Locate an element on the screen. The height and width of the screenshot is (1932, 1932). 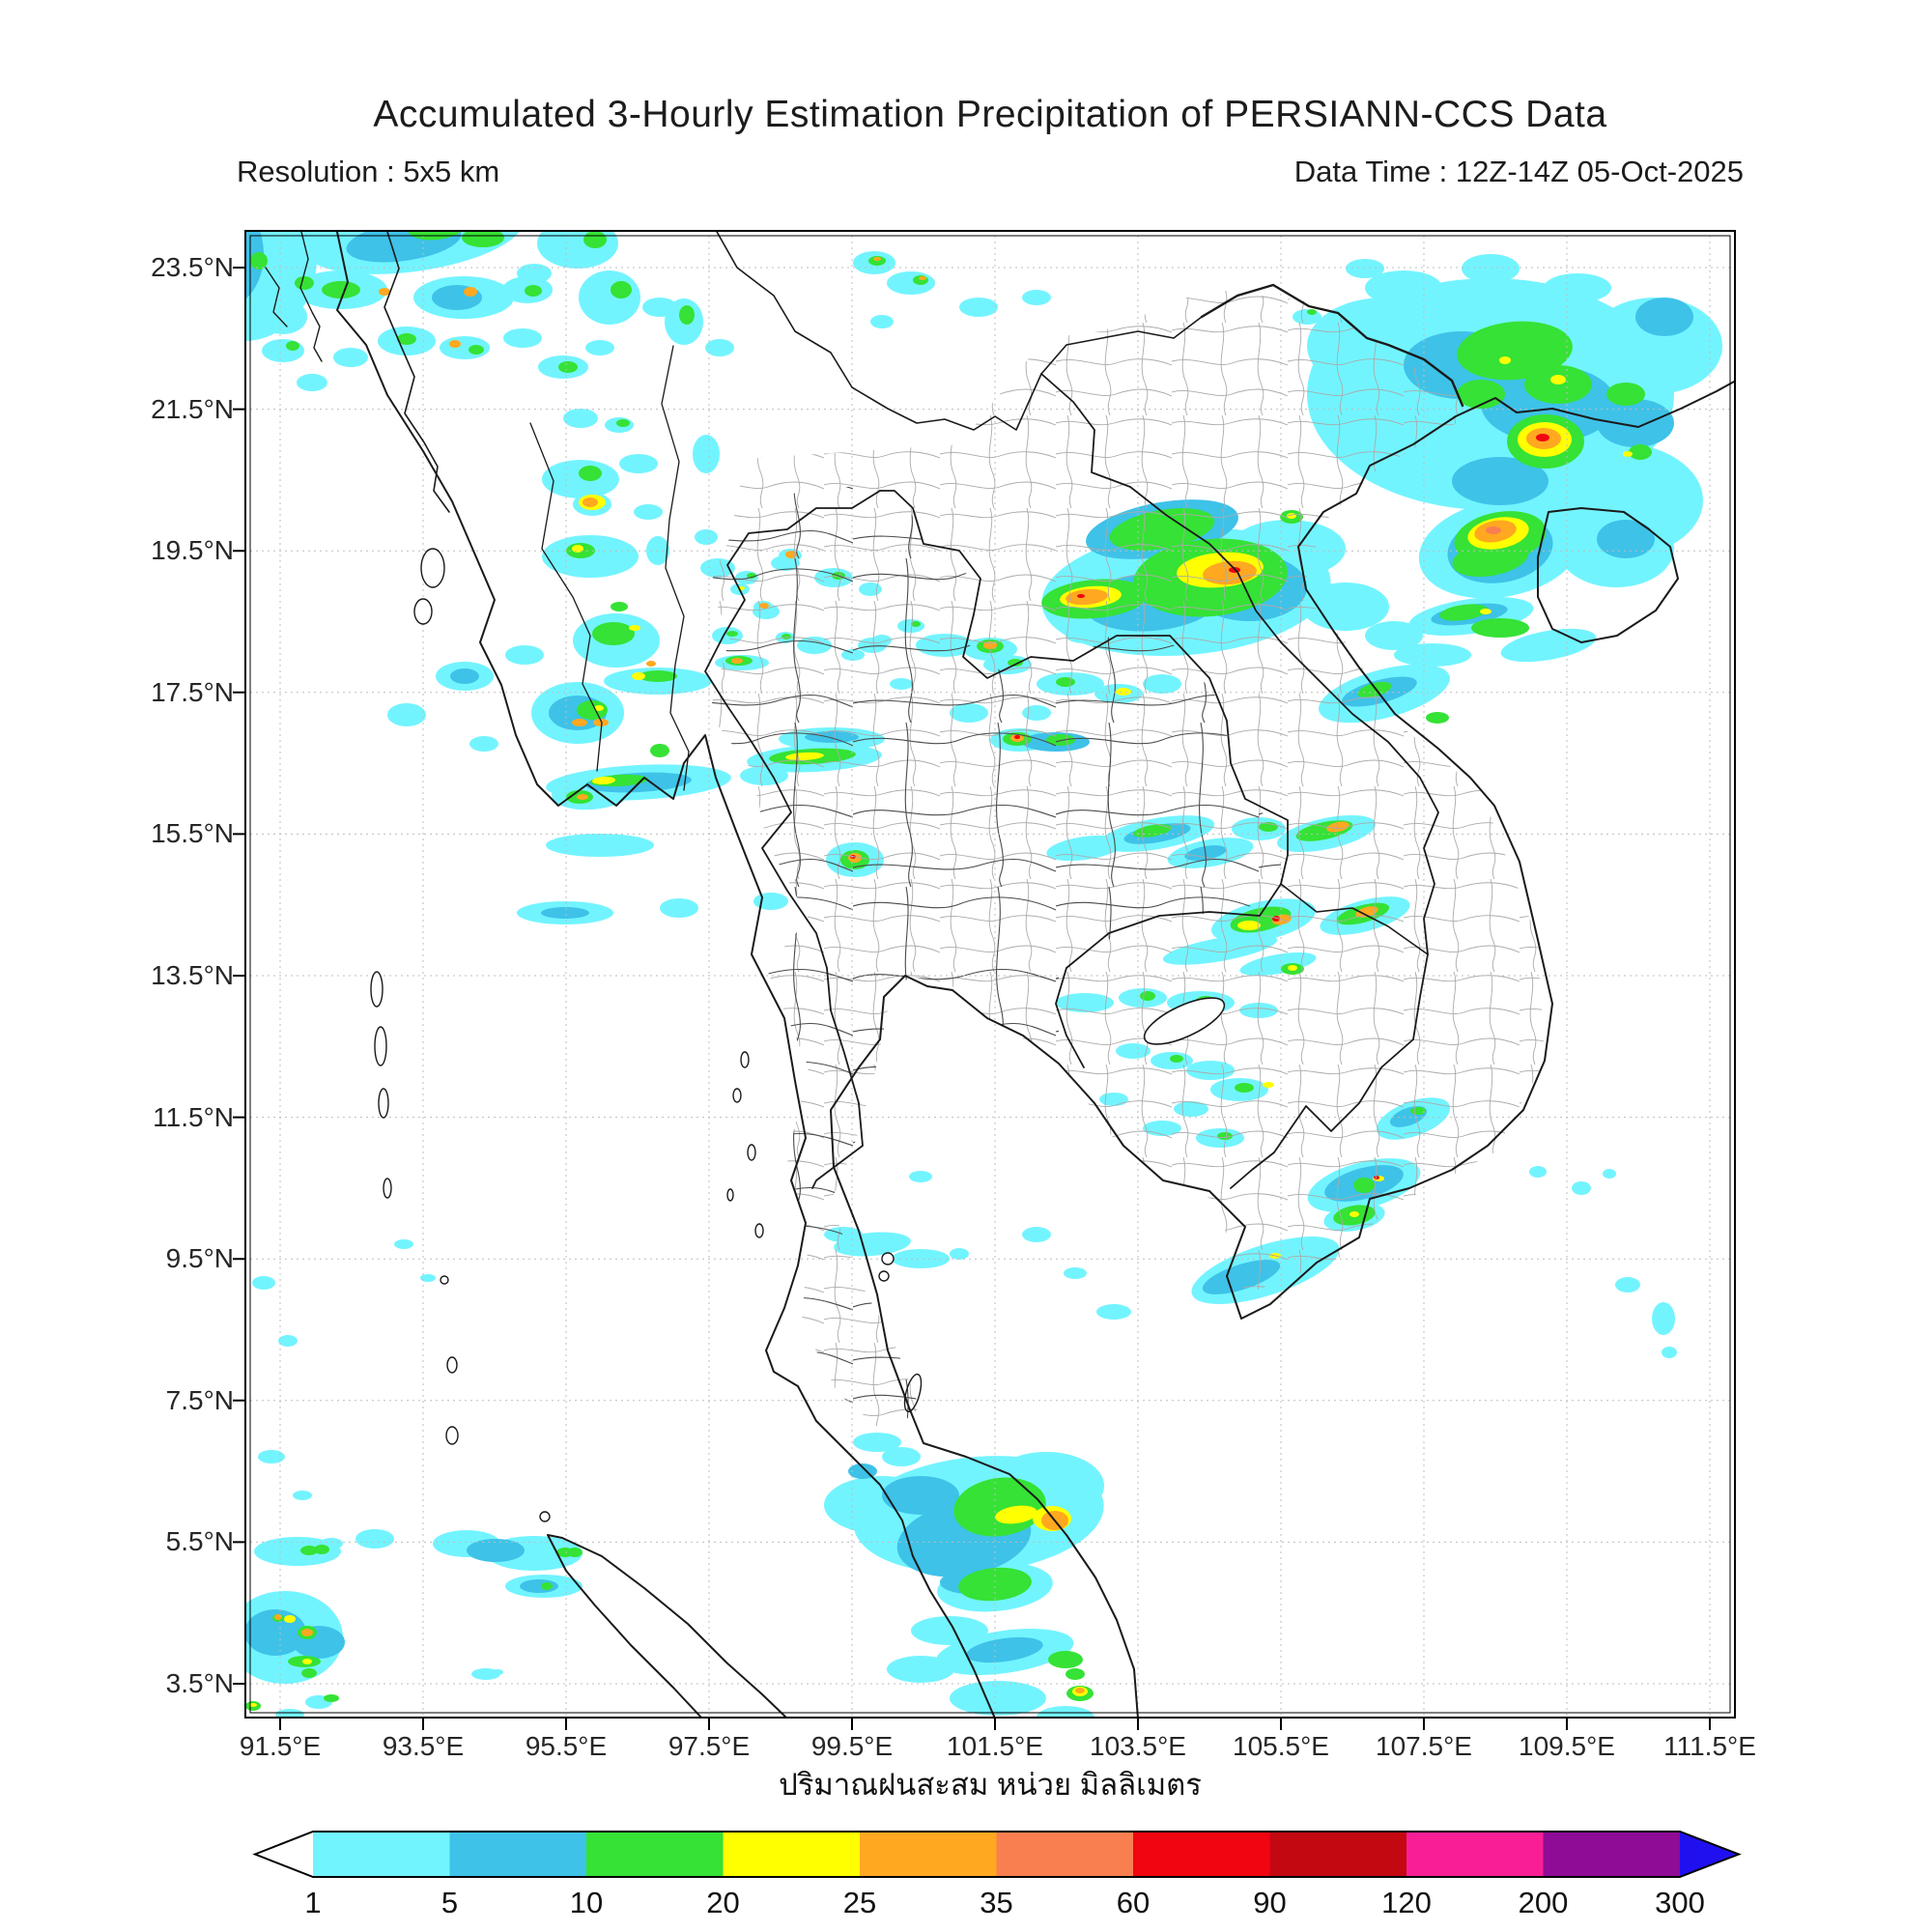
lat-tick-label: 7.5°N is located at coordinates (199, 1399).